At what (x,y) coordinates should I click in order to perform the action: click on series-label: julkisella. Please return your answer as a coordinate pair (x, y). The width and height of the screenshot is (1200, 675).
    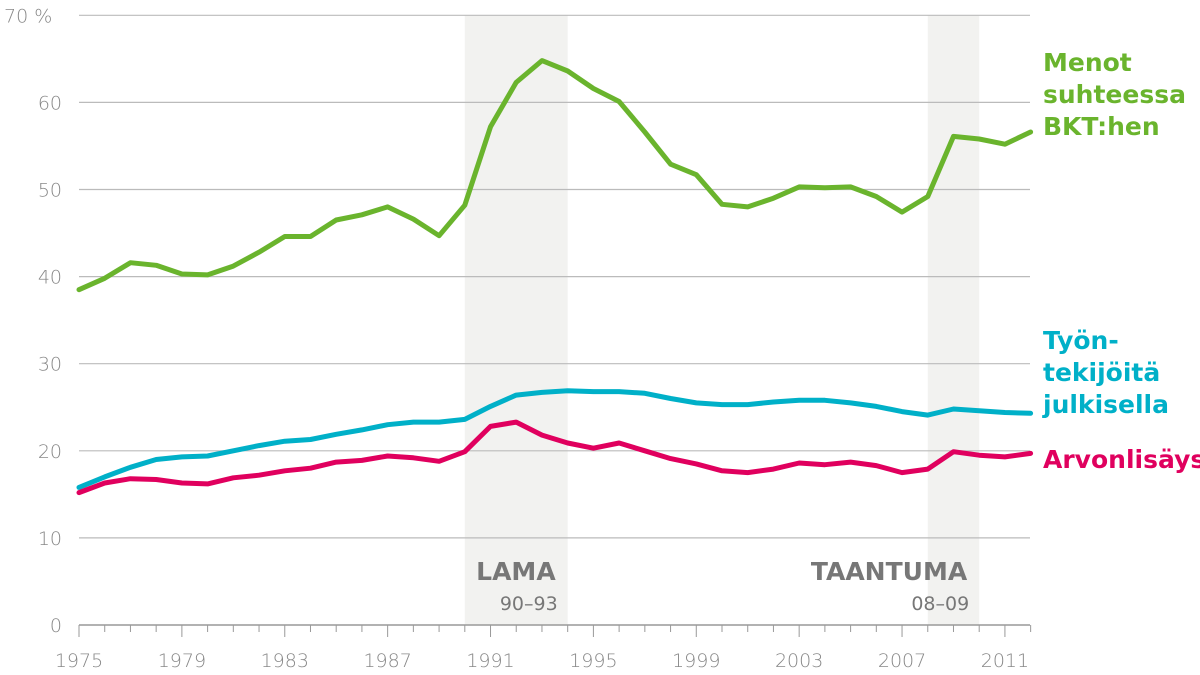
    Looking at the image, I should click on (1105, 404).